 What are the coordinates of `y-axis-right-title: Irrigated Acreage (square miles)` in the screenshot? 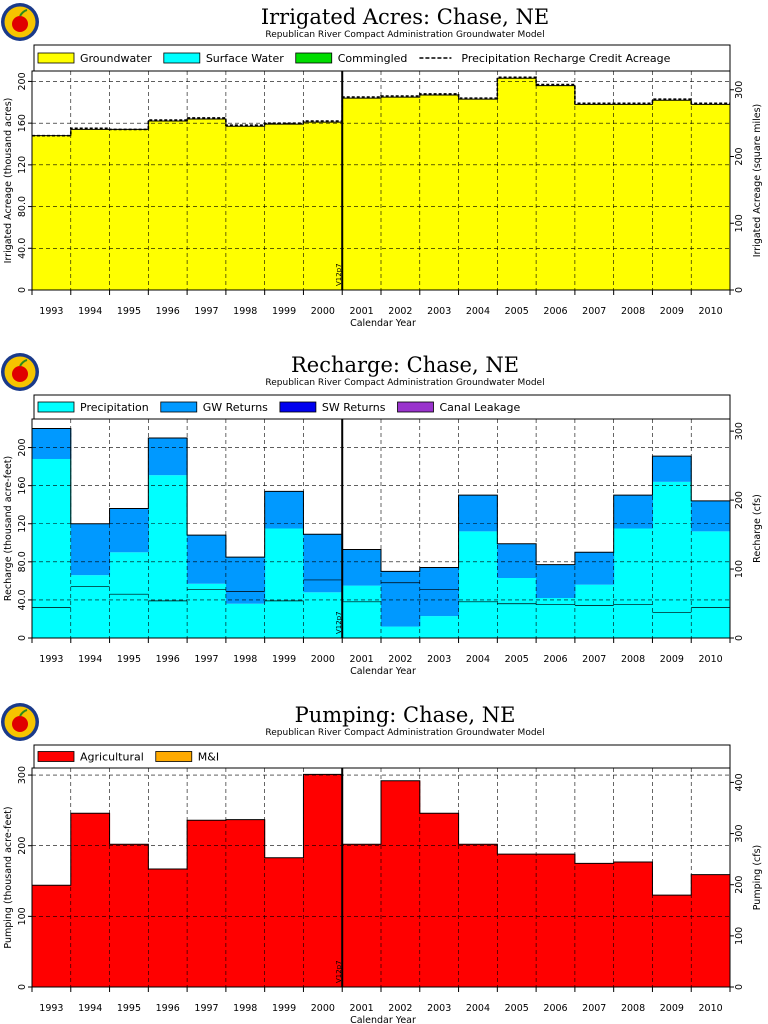 It's located at (757, 181).